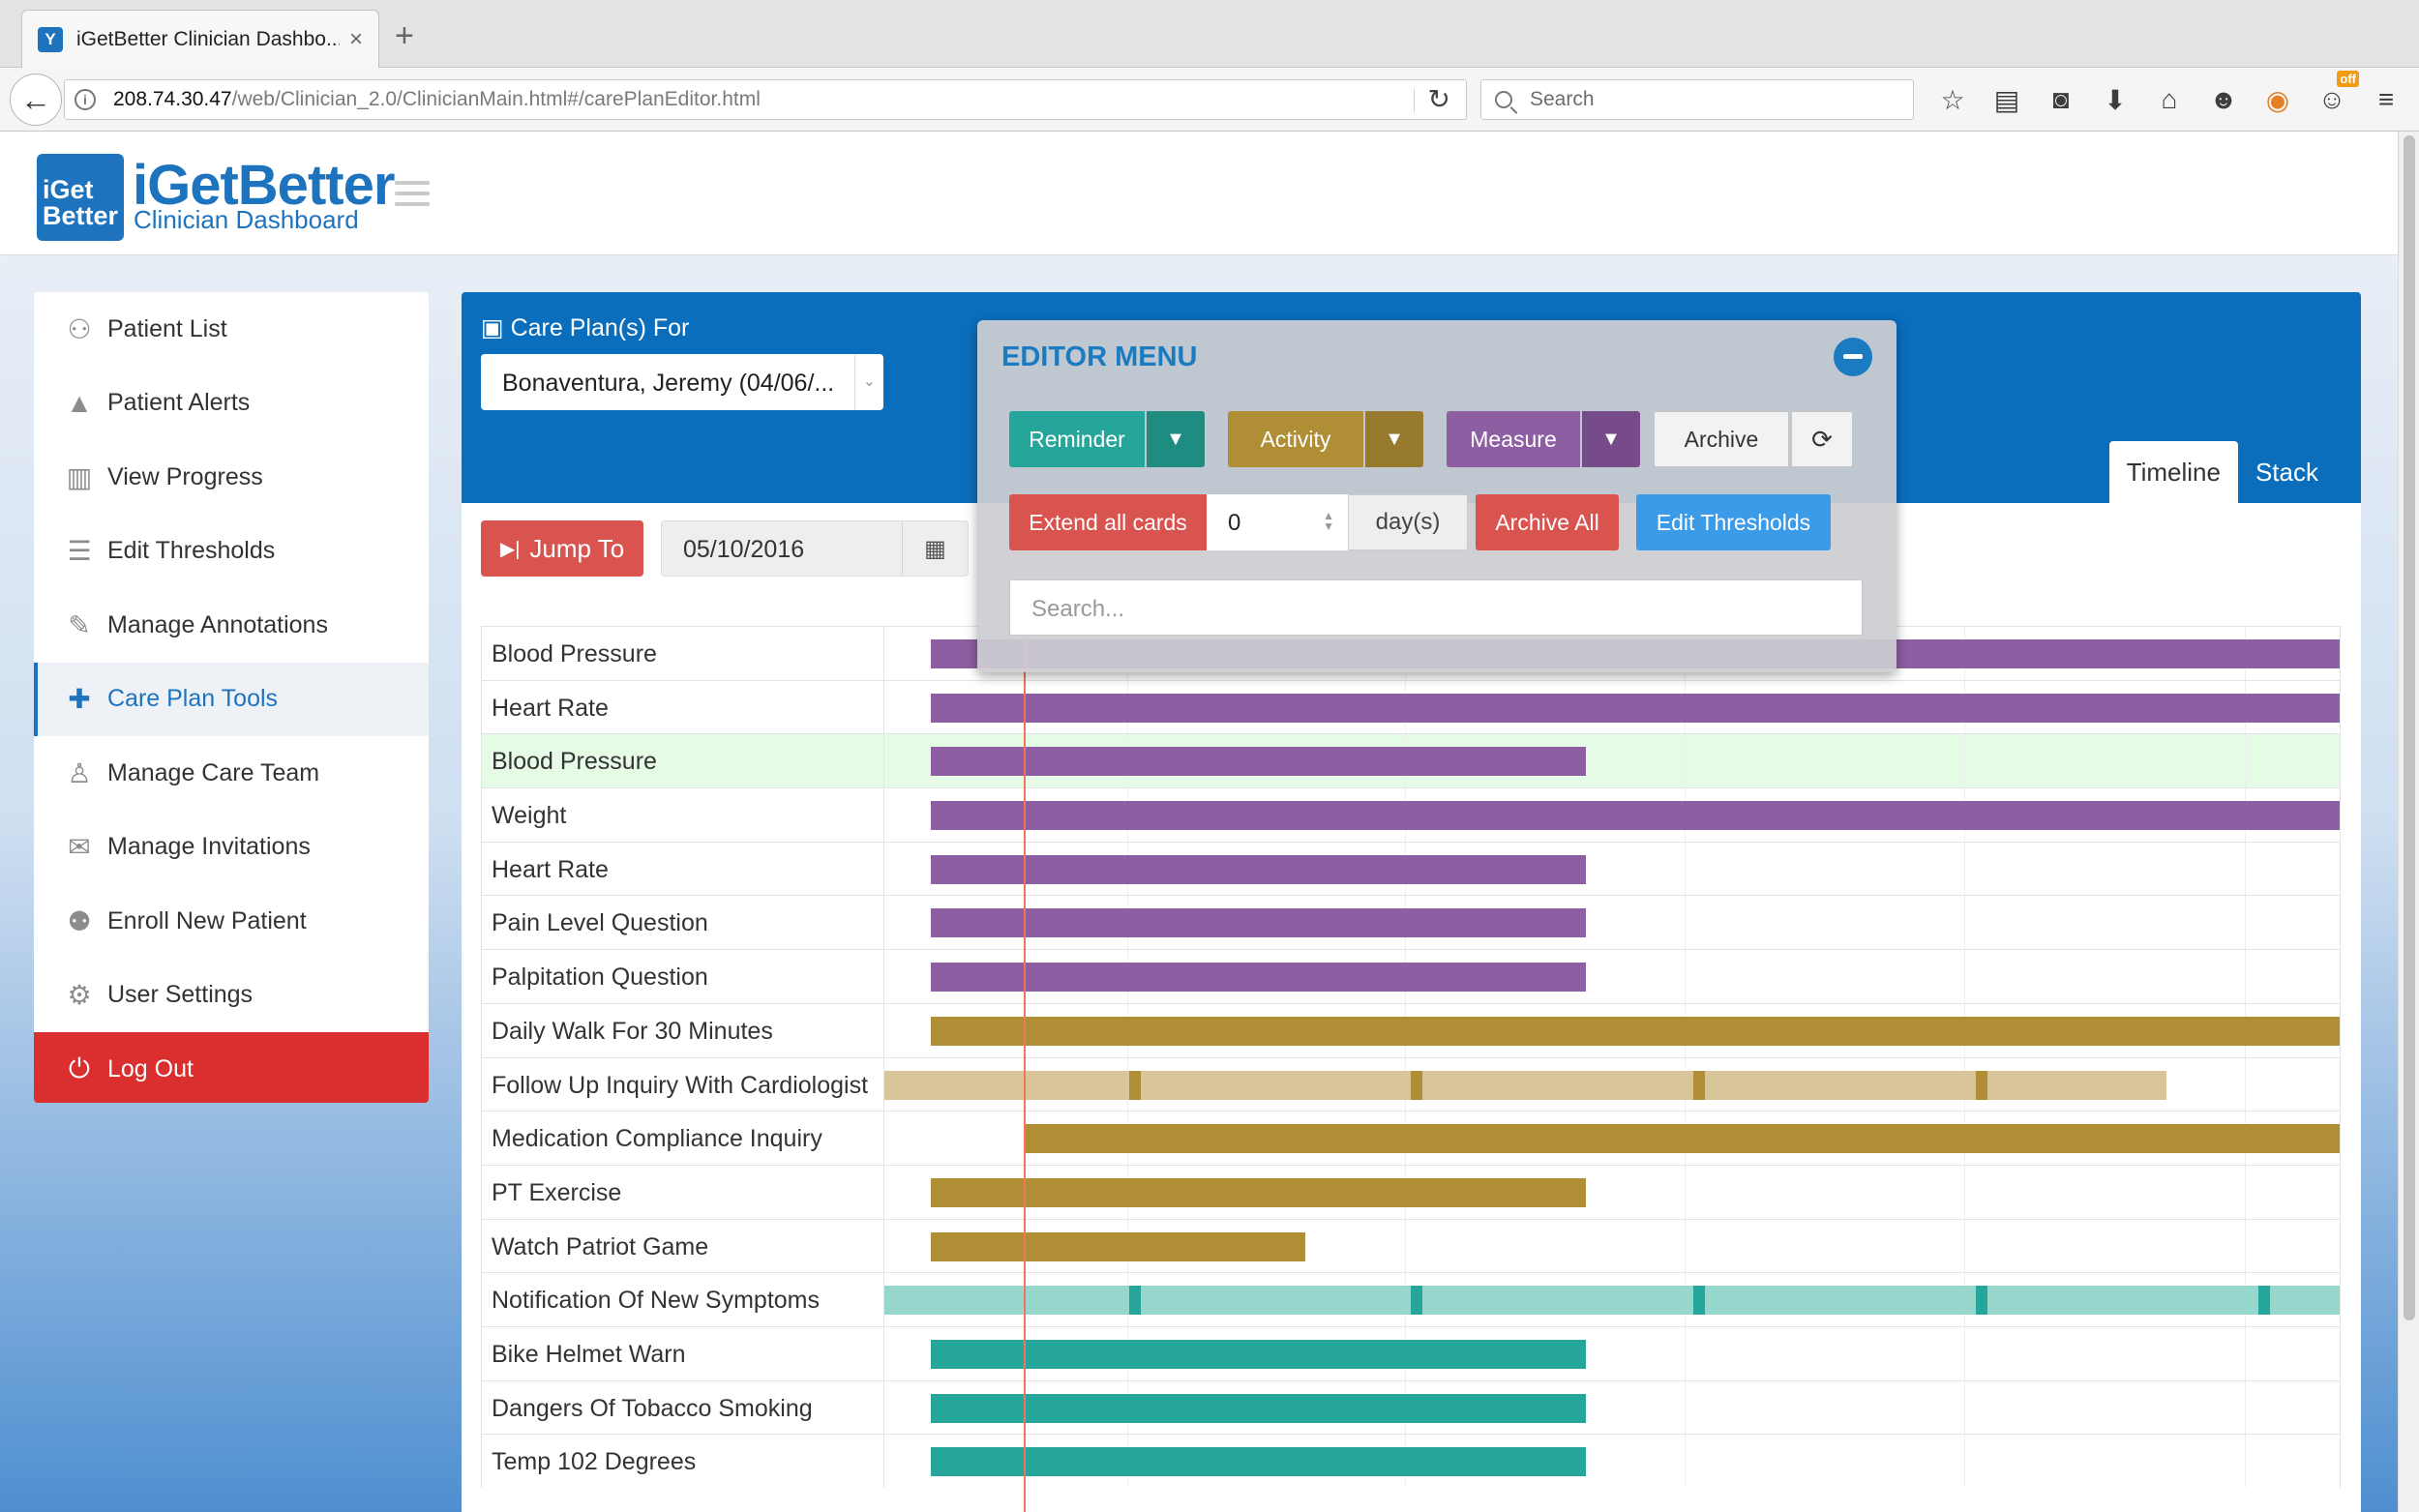 The width and height of the screenshot is (2419, 1512). I want to click on browser-tab: Y iGetBetter Clinician Dashbo... ×, so click(200, 39).